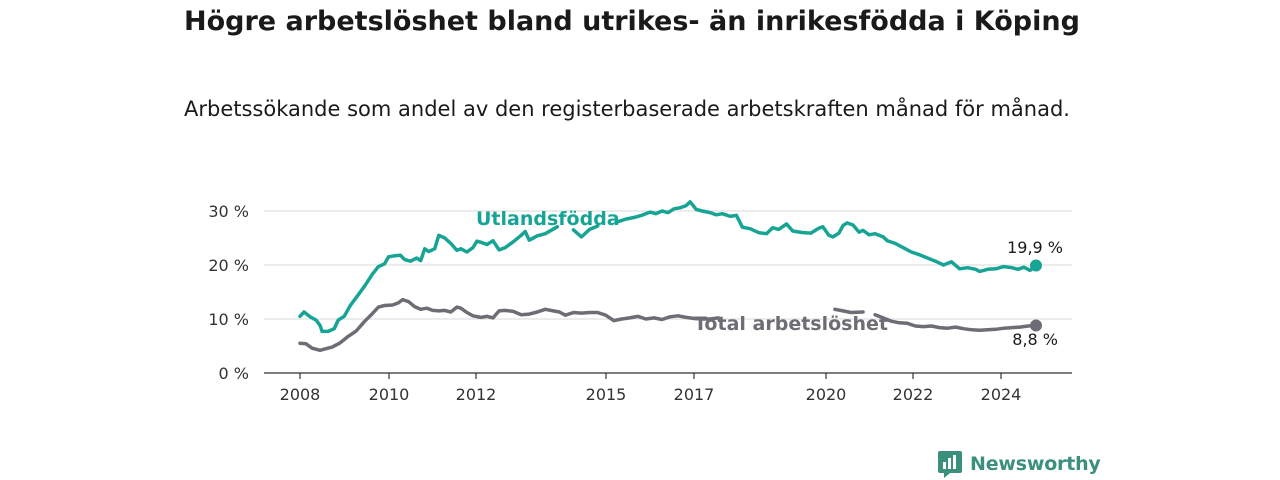  Describe the element at coordinates (1035, 247) in the screenshot. I see `end-value-utlandsfodda: 19,9 %` at that location.